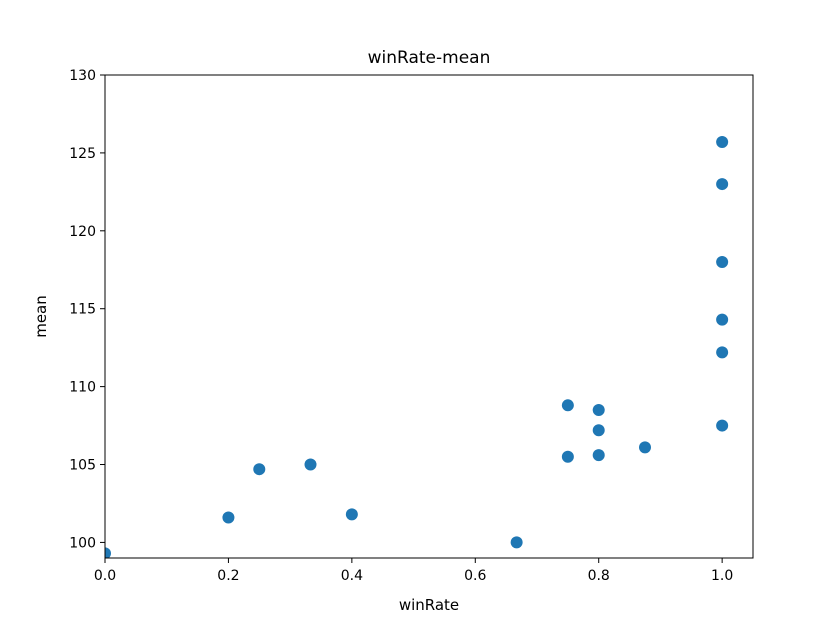  What do you see at coordinates (352, 576) in the screenshot?
I see `x-tick-label: 0.4` at bounding box center [352, 576].